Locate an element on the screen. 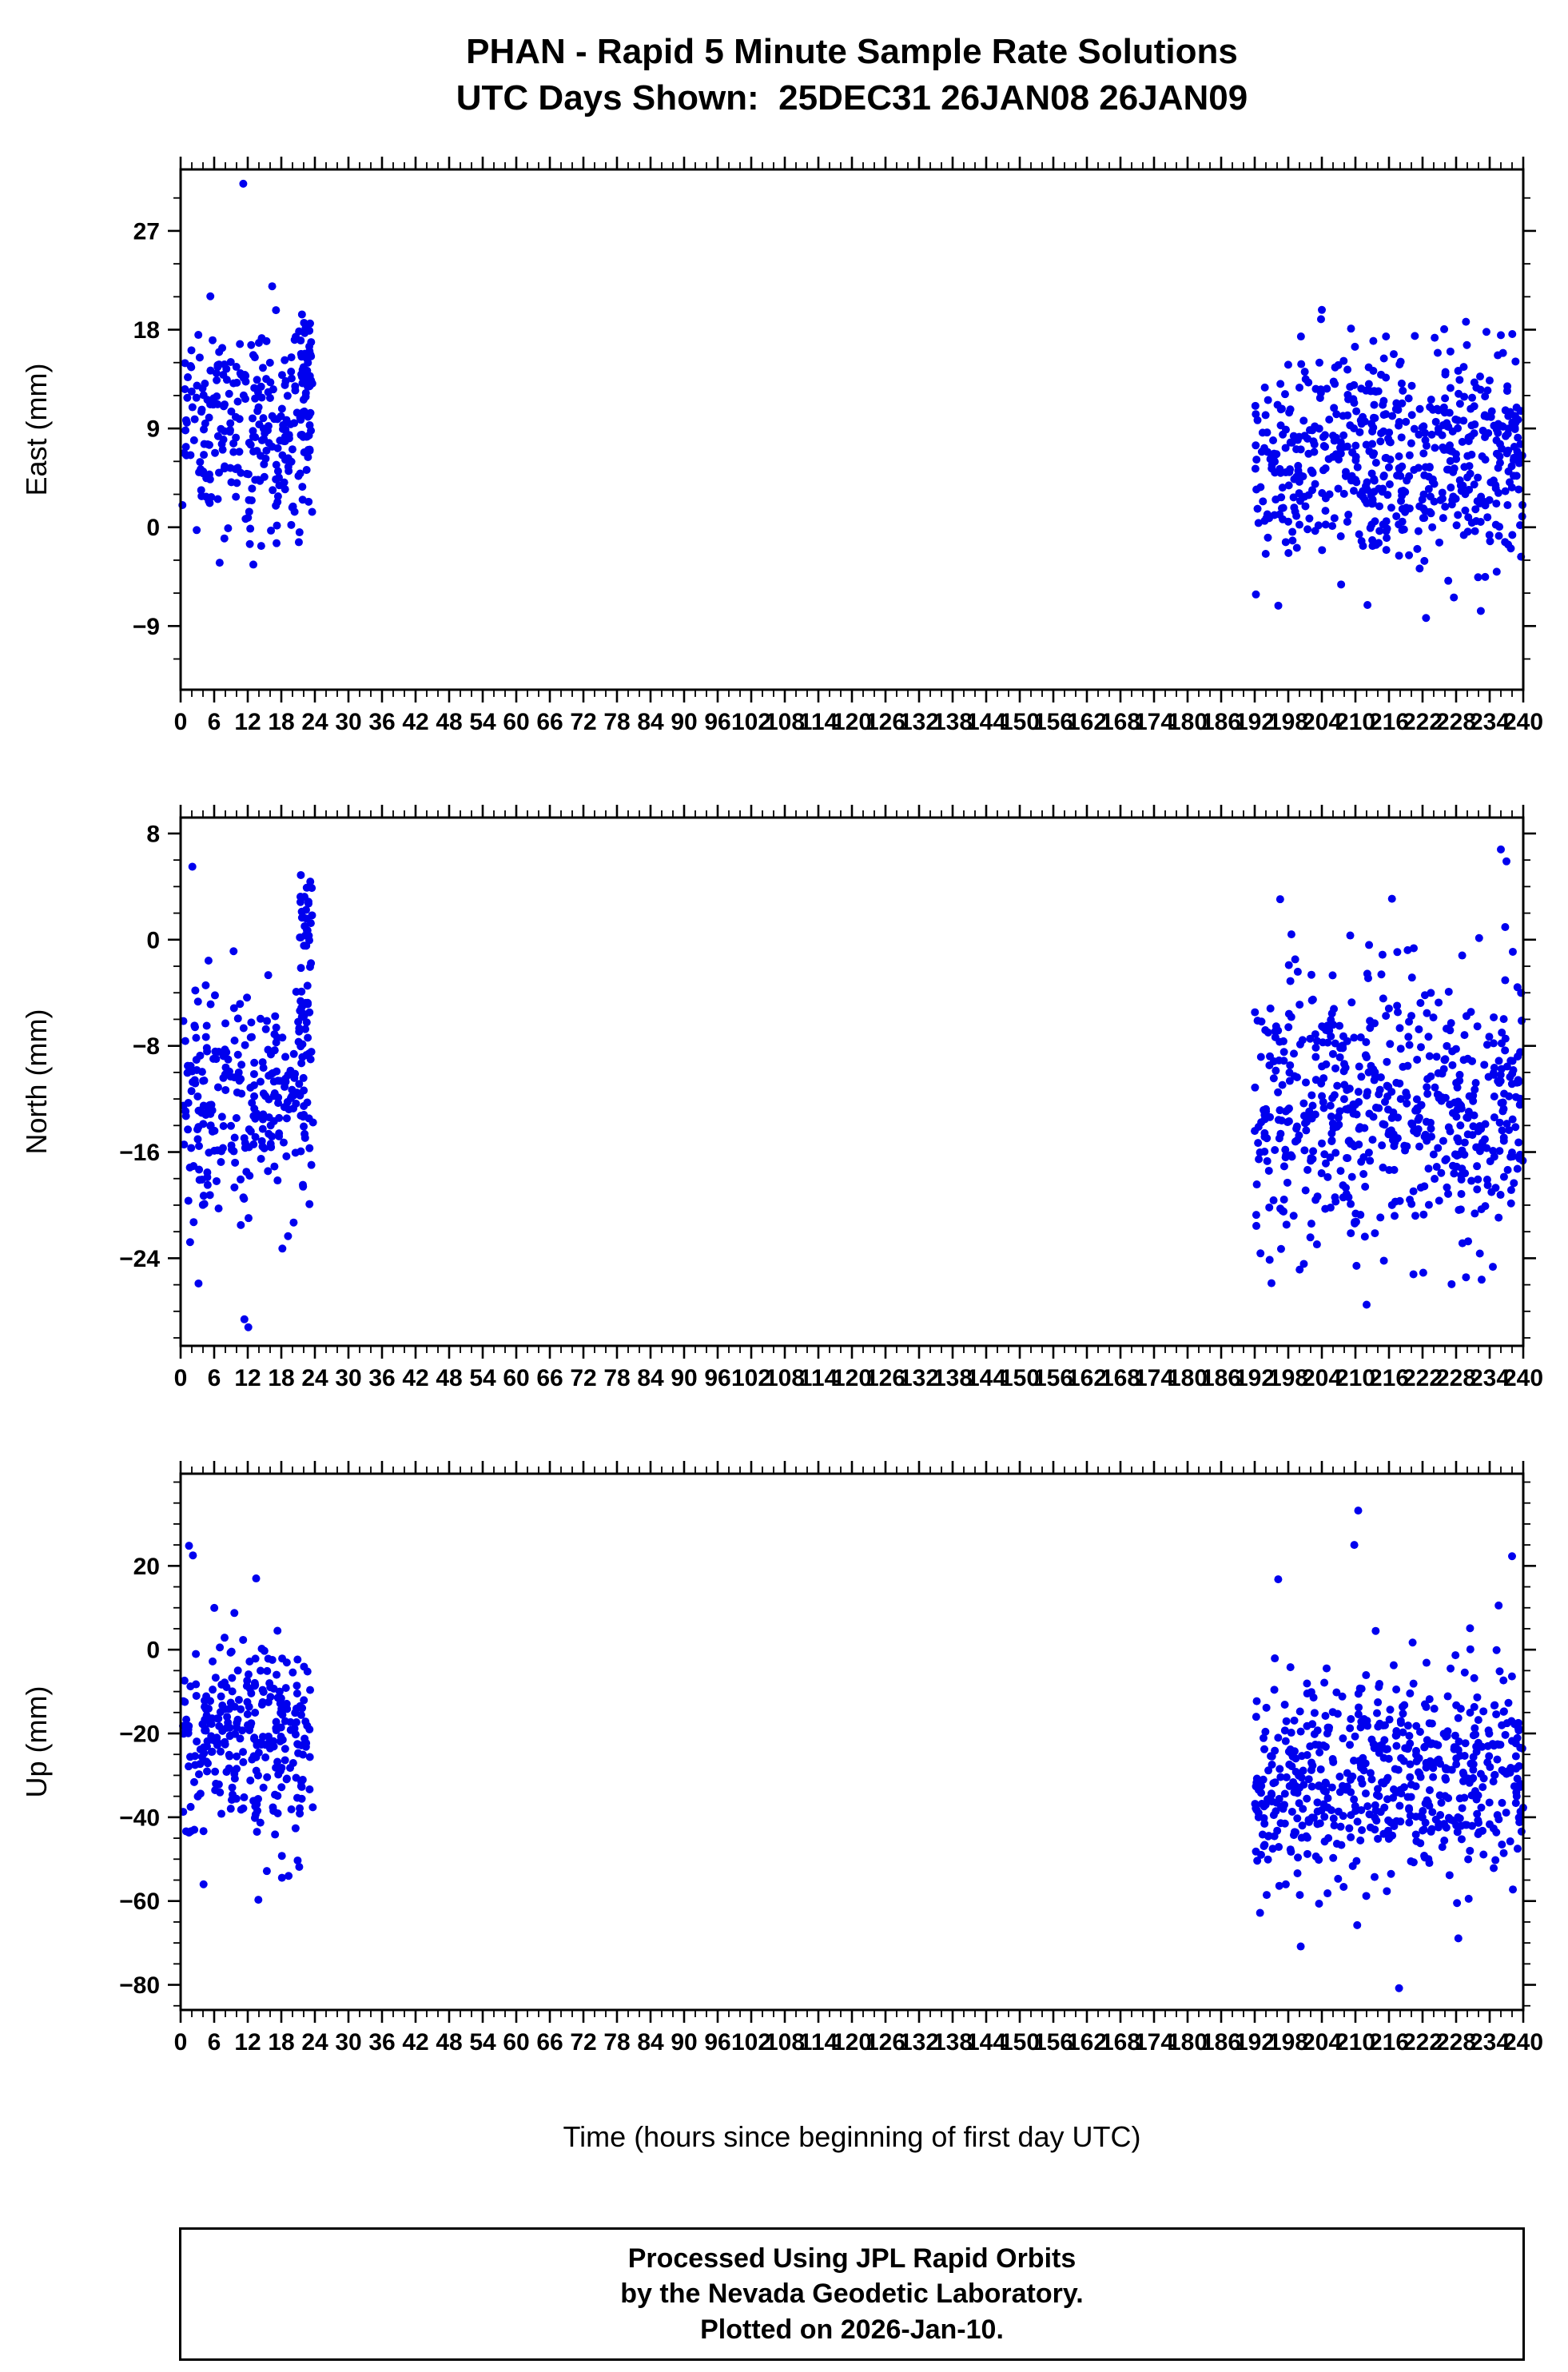 Image resolution: width=1568 pixels, height=2372 pixels. chart-title-line2: UTC Days Shown: 25DEC31 26JAN08 26JAN09 is located at coordinates (852, 98).